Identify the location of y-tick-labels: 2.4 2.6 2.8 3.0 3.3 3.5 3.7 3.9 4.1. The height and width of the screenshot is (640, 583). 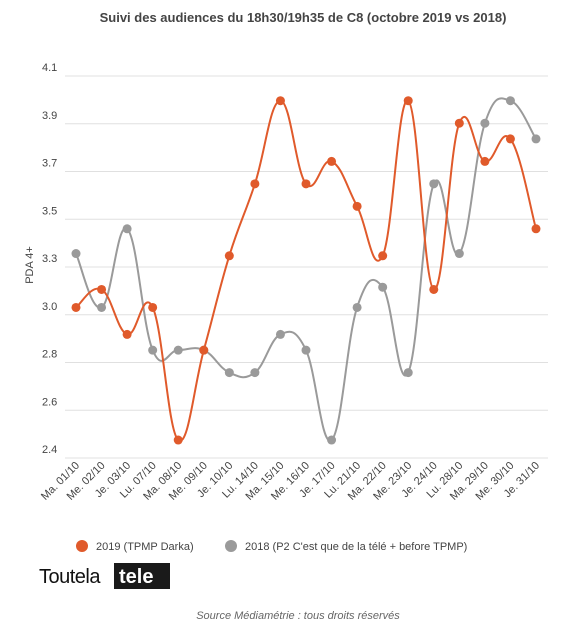
(49, 259).